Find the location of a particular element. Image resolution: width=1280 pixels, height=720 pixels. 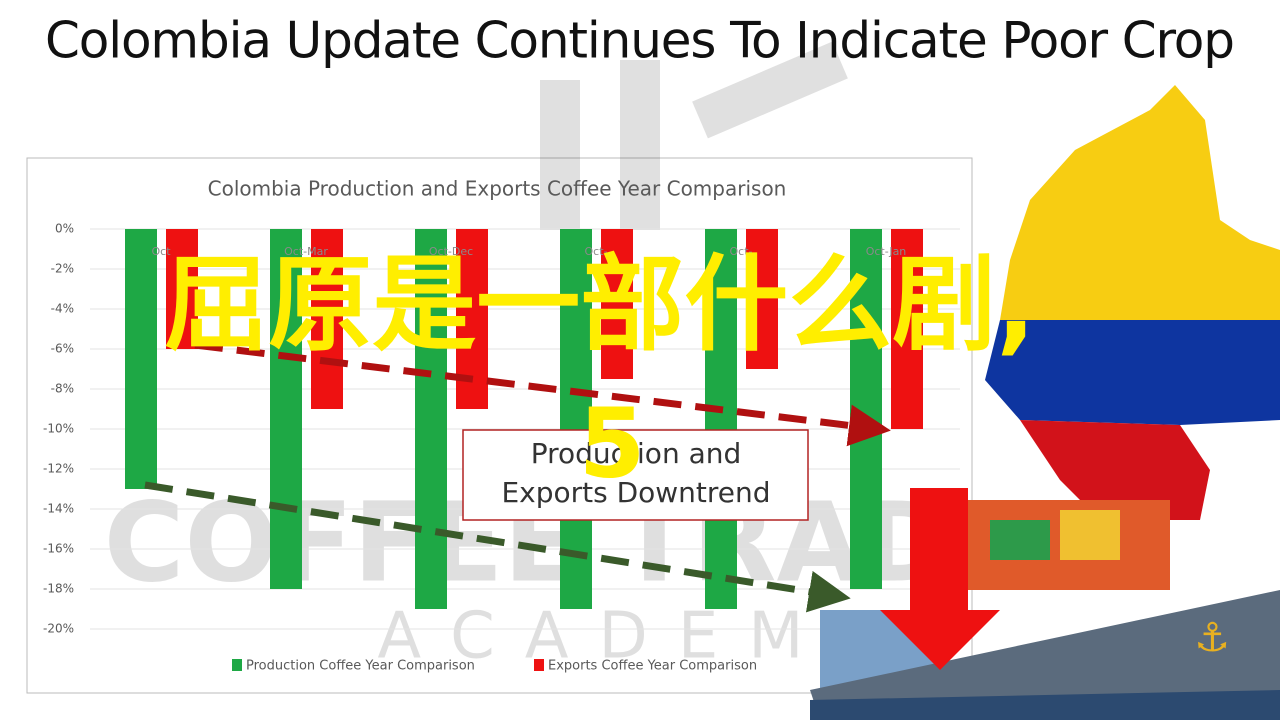

y-tick-label: -20% is located at coordinates (58, 629).